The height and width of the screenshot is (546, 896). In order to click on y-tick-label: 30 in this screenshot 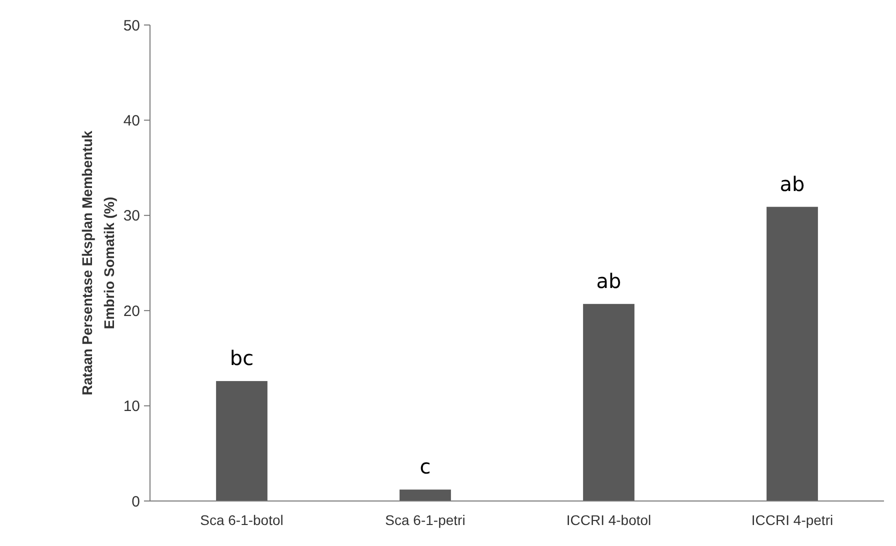, I will do `click(131, 216)`.